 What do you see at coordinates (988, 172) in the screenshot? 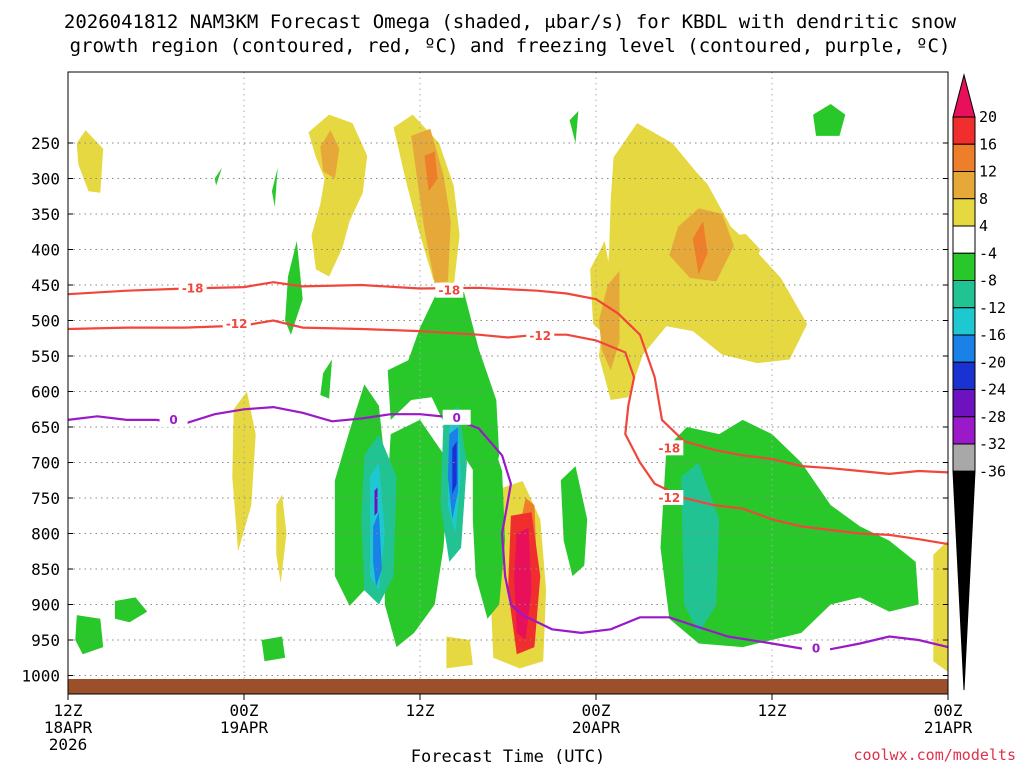
I see `colorbar-tick-label: 12` at bounding box center [988, 172].